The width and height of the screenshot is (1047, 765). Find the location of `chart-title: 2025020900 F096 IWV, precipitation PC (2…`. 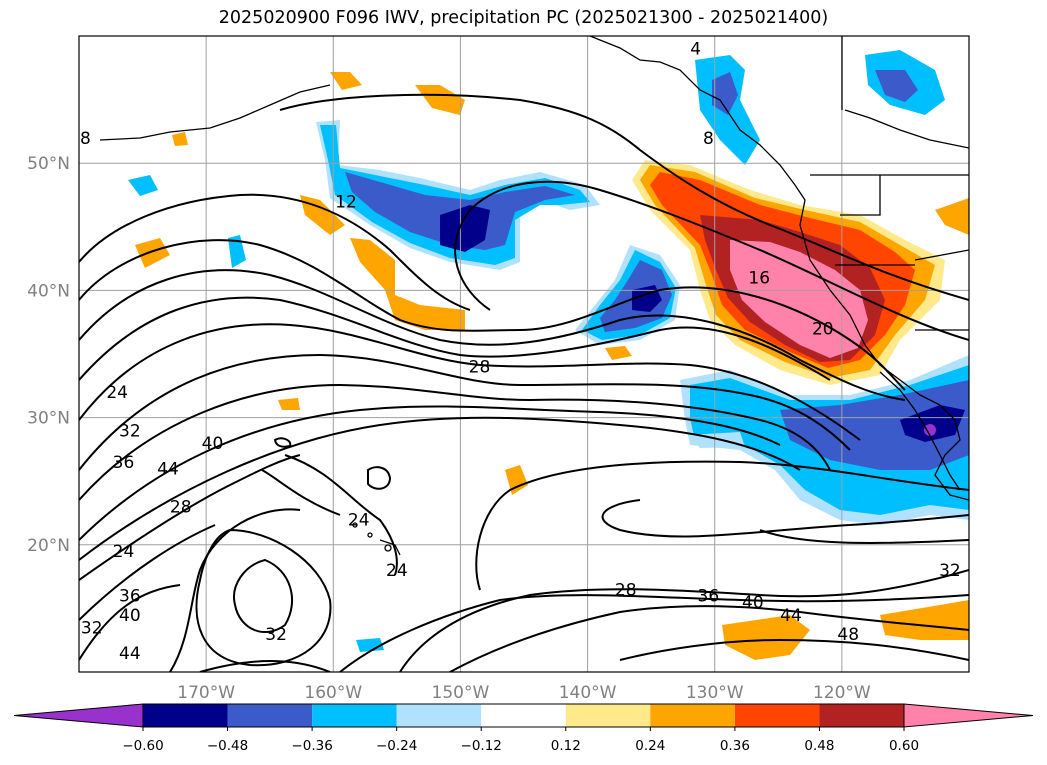

chart-title: 2025020900 F096 IWV, precipitation PC (2… is located at coordinates (523, 18).